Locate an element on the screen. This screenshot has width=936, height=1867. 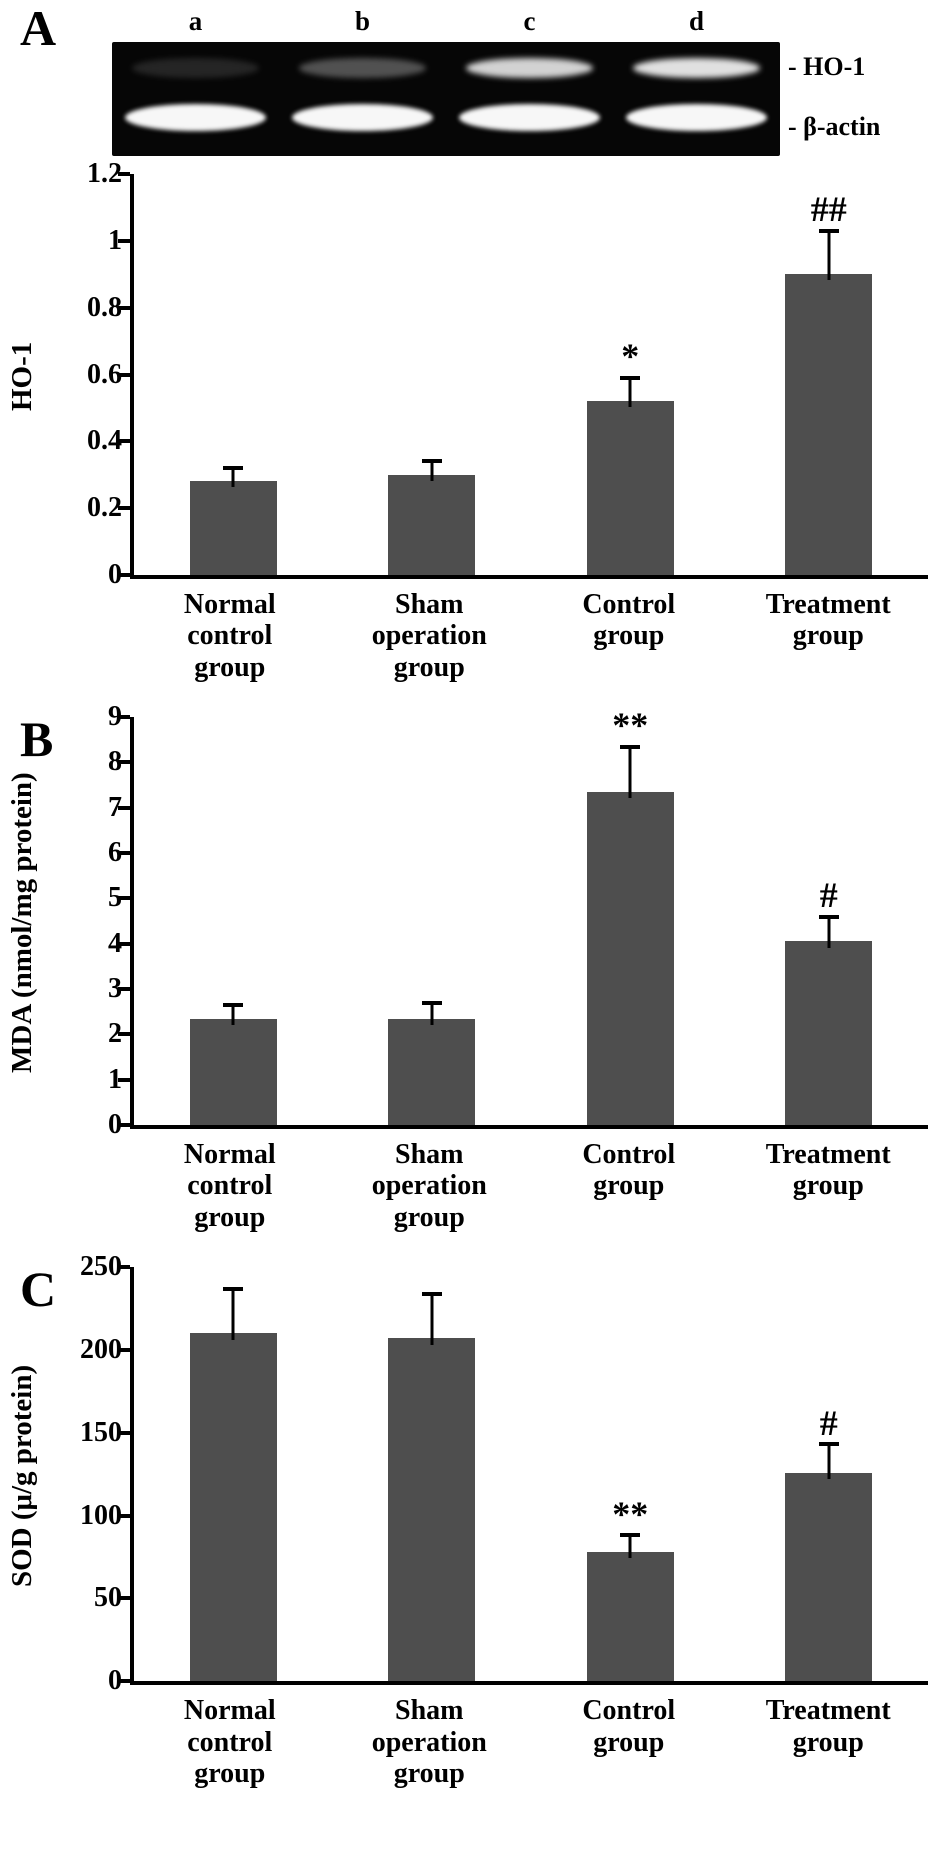
bar-group: ## is located at coordinates (829, 374).